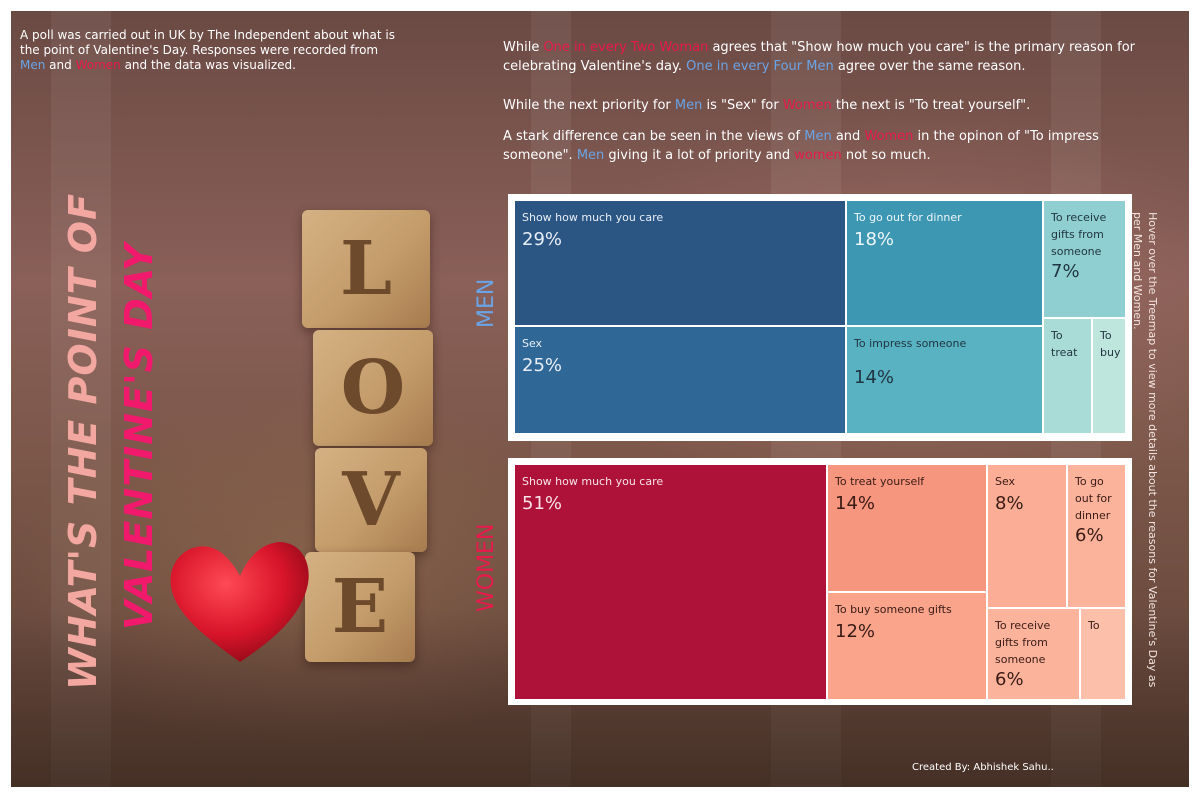 The image size is (1200, 798). I want to click on cell-value: 8%, so click(1009, 503).